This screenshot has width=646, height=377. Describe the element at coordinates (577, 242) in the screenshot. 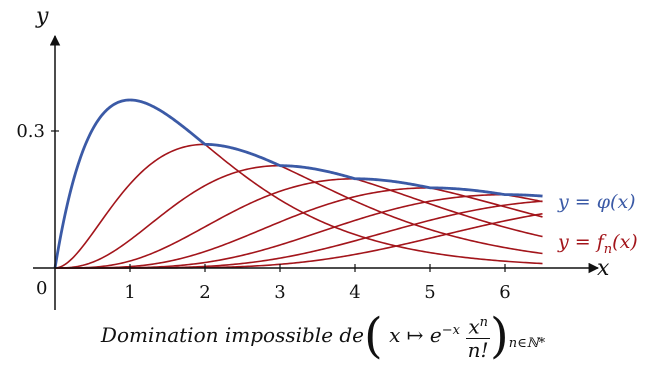

I see `legend-fn-prefix: y =` at that location.